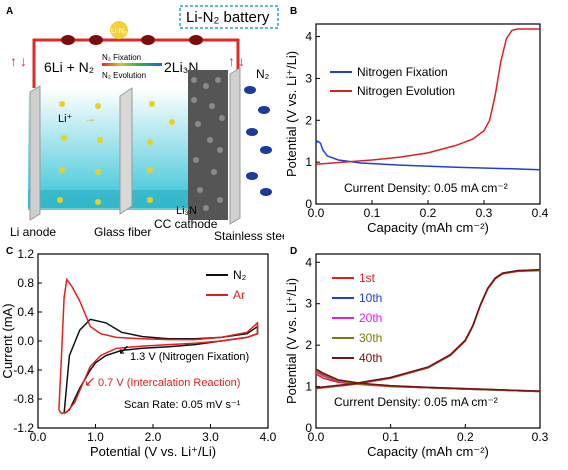  I want to click on external-circuit, so click(136, 63).